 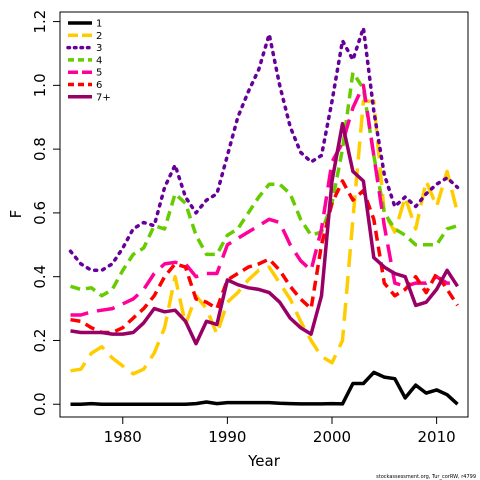 What do you see at coordinates (99, 85) in the screenshot?
I see `legend-label-6: 6` at bounding box center [99, 85].